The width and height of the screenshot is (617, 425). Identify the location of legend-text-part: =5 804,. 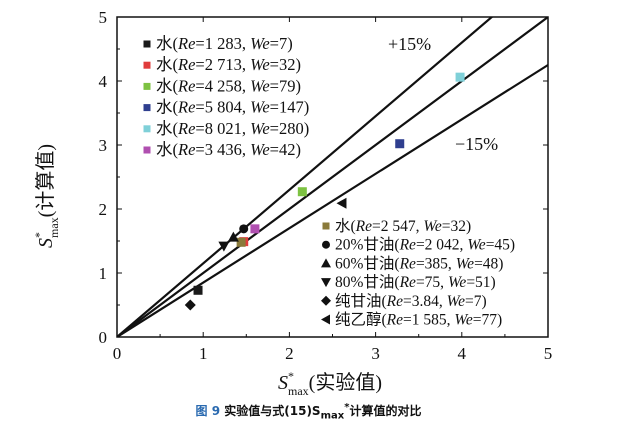
(222, 107).